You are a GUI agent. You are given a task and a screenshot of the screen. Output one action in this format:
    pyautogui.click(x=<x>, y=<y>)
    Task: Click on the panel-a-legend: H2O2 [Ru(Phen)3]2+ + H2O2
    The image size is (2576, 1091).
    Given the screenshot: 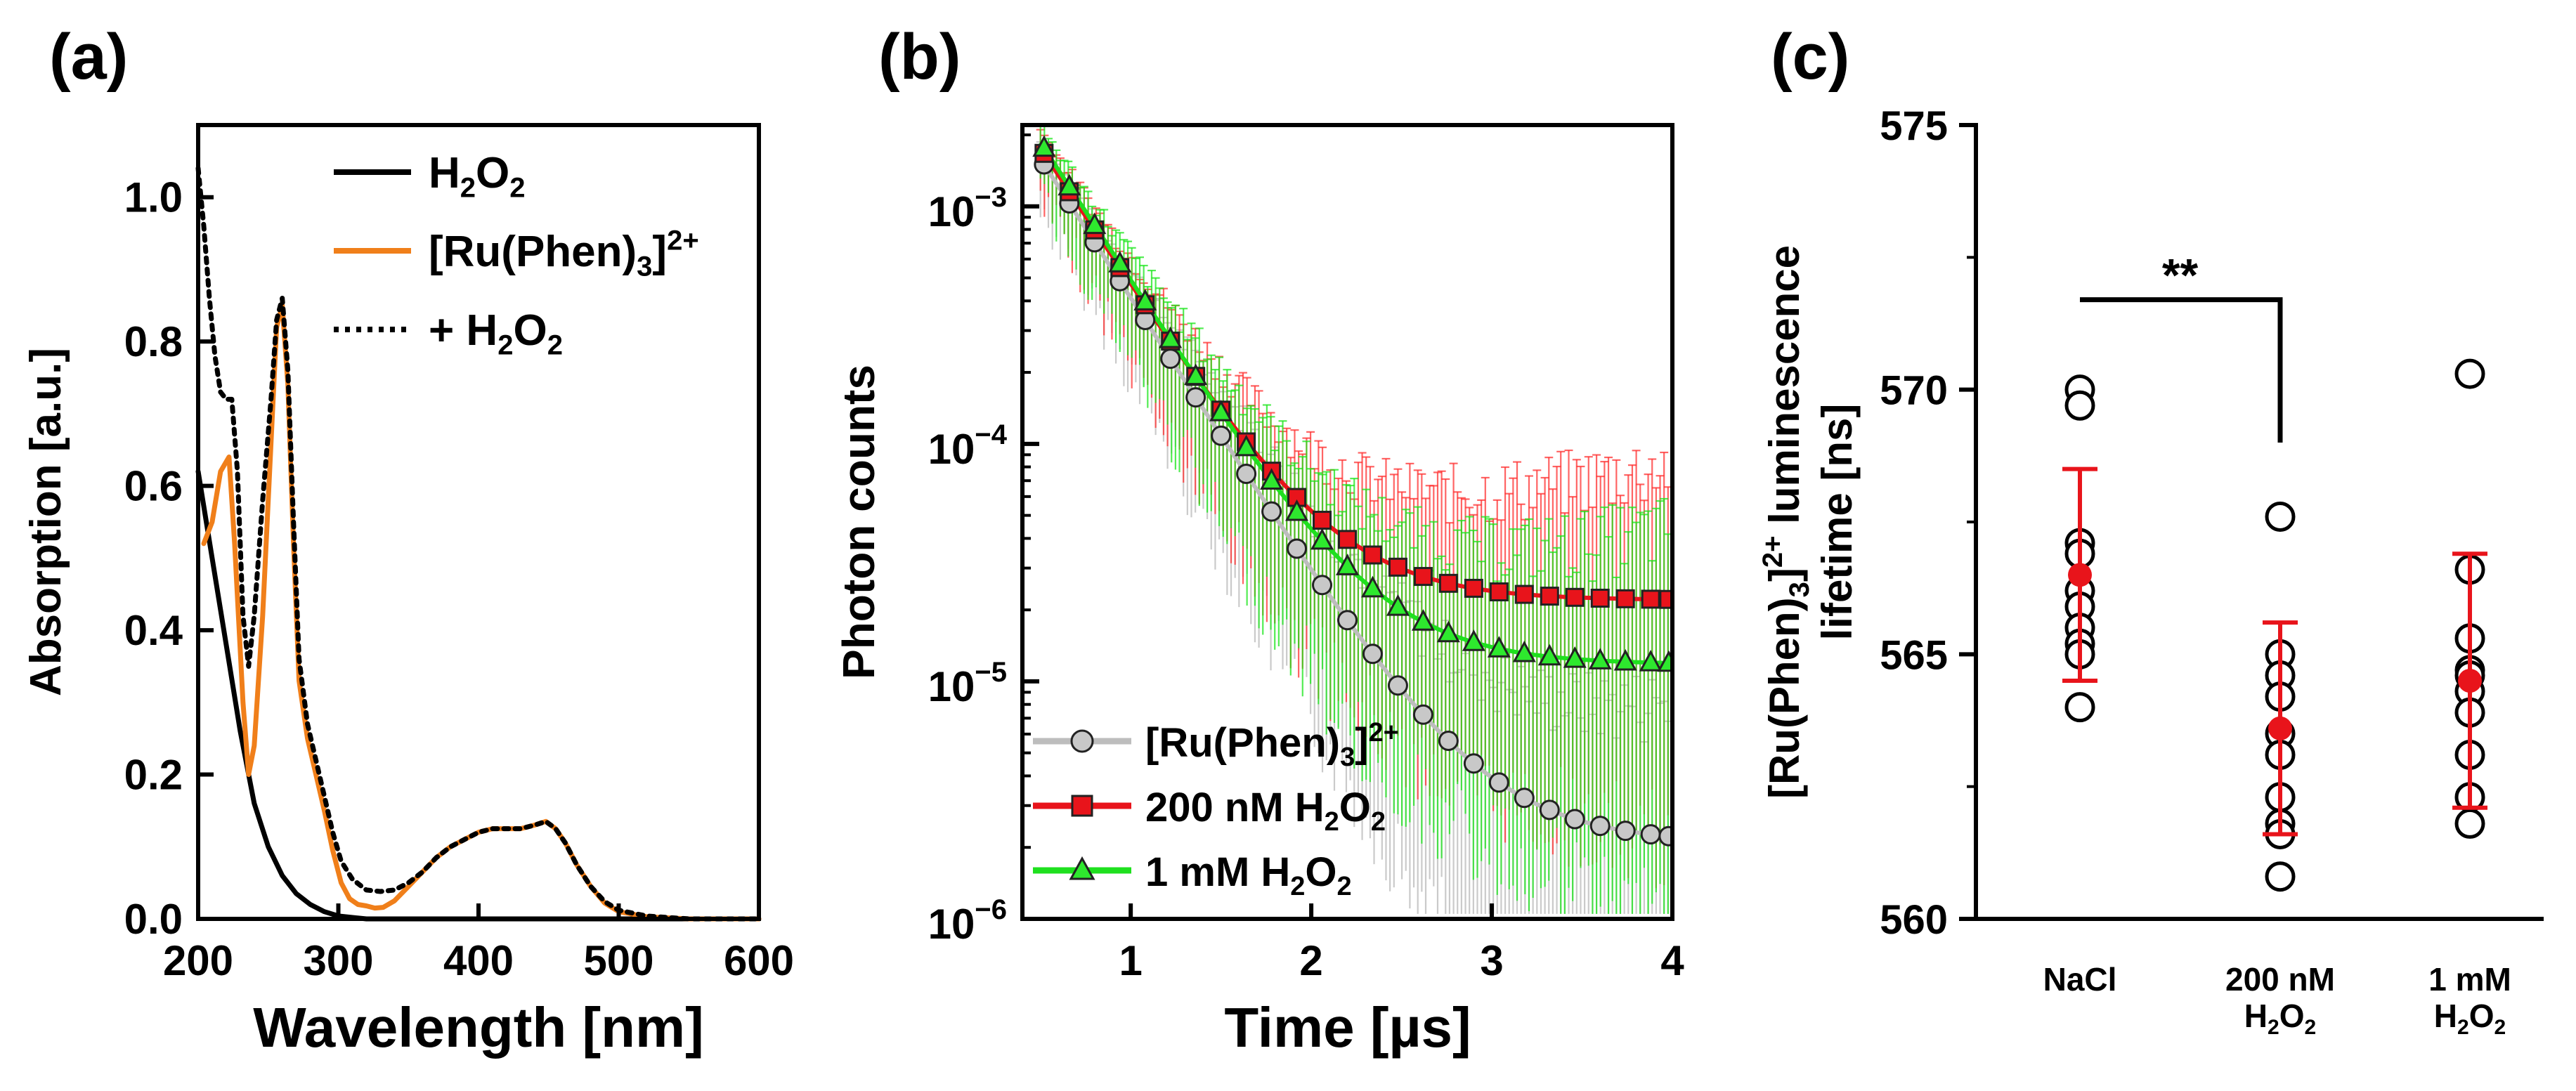 What is the action you would take?
    pyautogui.click(x=516, y=255)
    